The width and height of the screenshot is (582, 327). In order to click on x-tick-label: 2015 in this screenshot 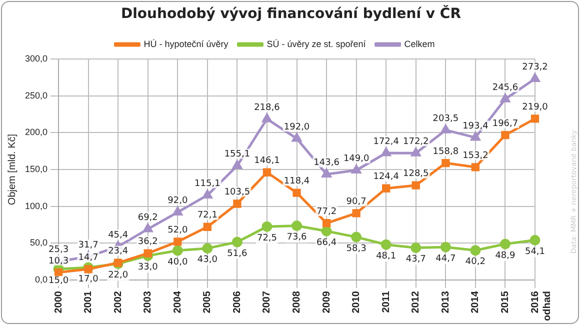, I will do `click(505, 302)`.